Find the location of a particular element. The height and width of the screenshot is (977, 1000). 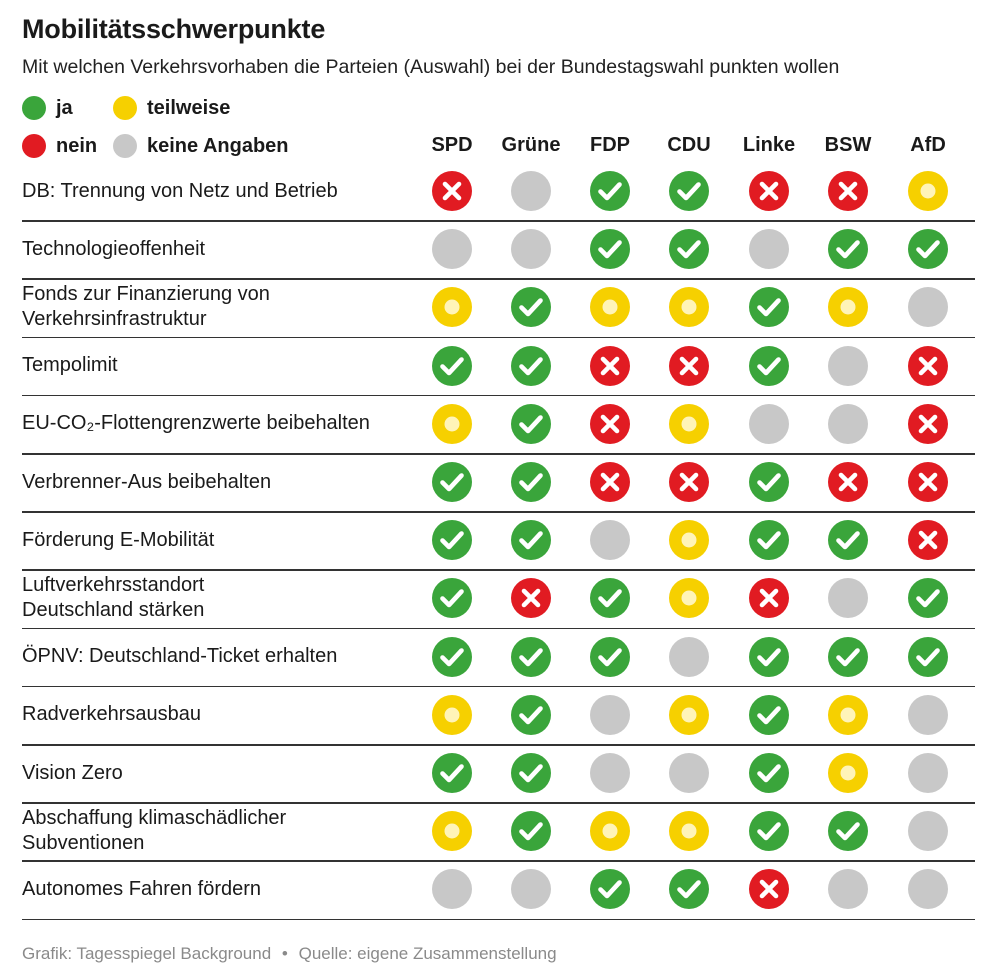

status-icon-teilweise-bsw is located at coordinates (848, 714).